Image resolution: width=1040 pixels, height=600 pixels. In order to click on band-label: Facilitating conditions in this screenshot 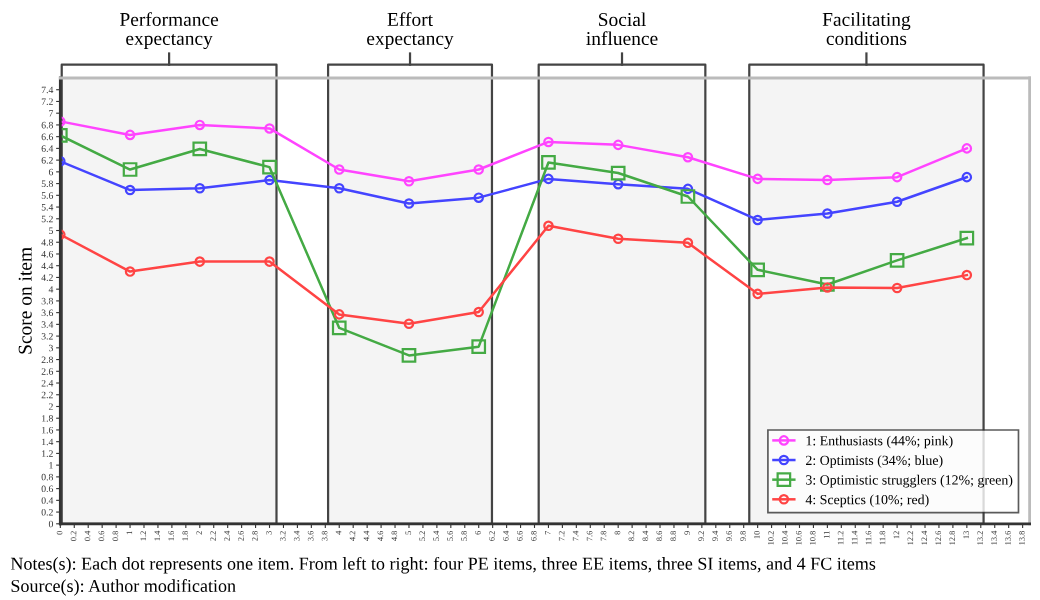, I will do `click(866, 29)`.